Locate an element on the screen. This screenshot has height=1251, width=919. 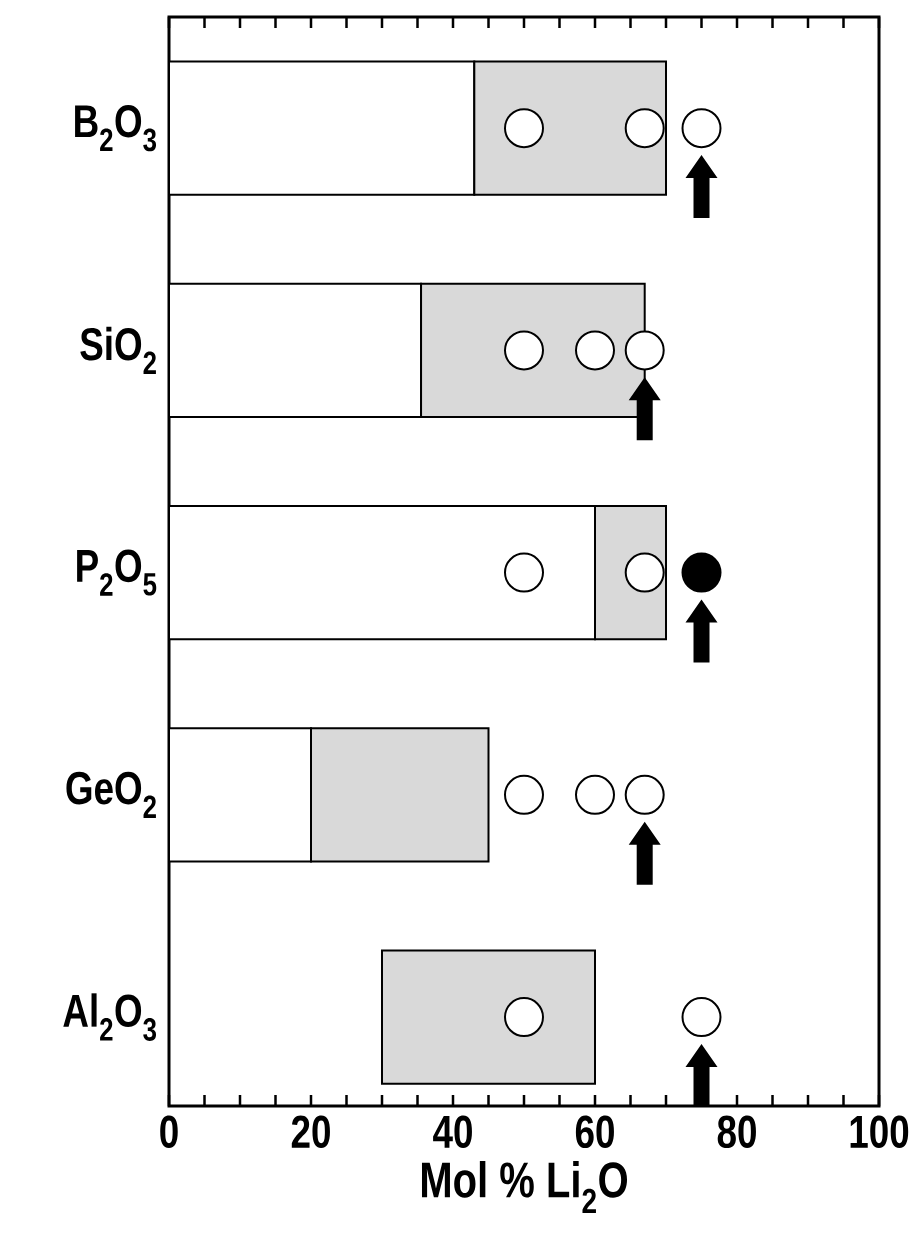
x-tick-label: 40 is located at coordinates (452, 1132).